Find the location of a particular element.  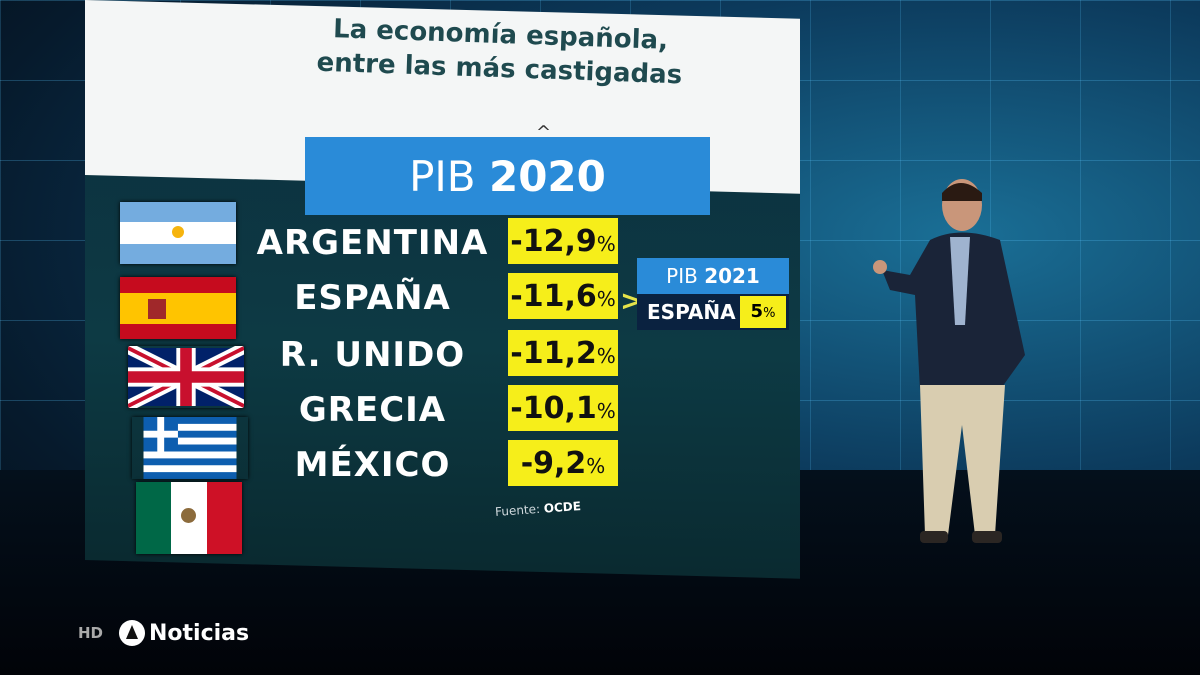

value-box: 5% is located at coordinates (763, 312).